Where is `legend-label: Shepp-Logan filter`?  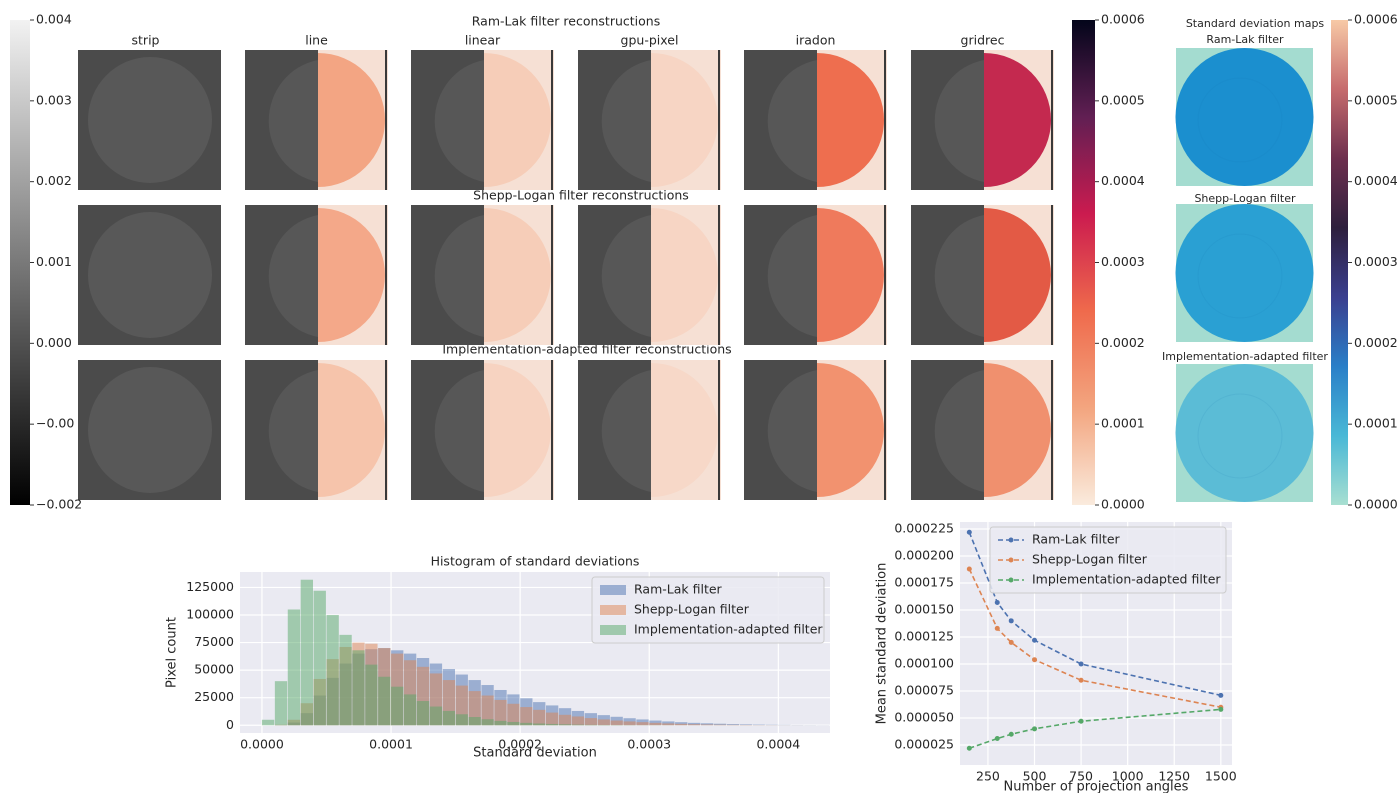 legend-label: Shepp-Logan filter is located at coordinates (1090, 559).